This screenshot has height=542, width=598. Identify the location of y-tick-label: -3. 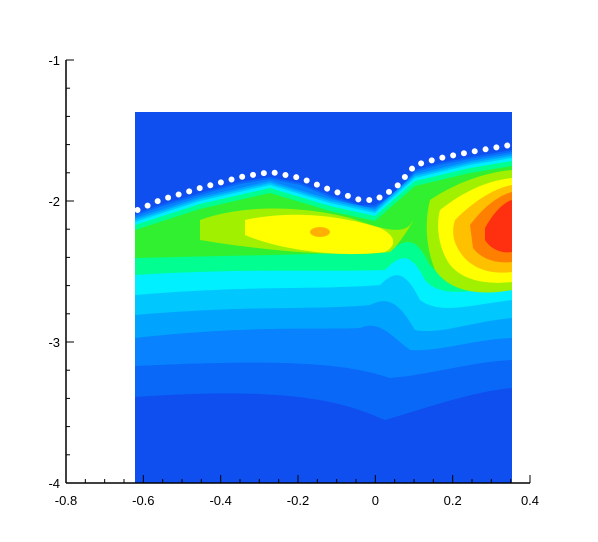
(54, 342).